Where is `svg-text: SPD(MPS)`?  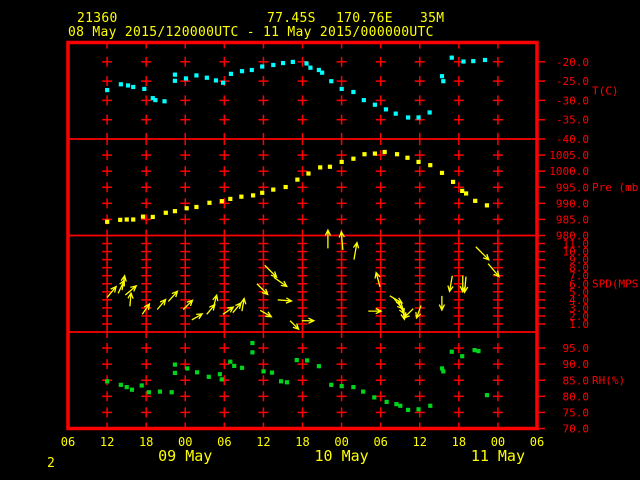
svg-text: SPD(MPS) is located at coordinates (616, 284).